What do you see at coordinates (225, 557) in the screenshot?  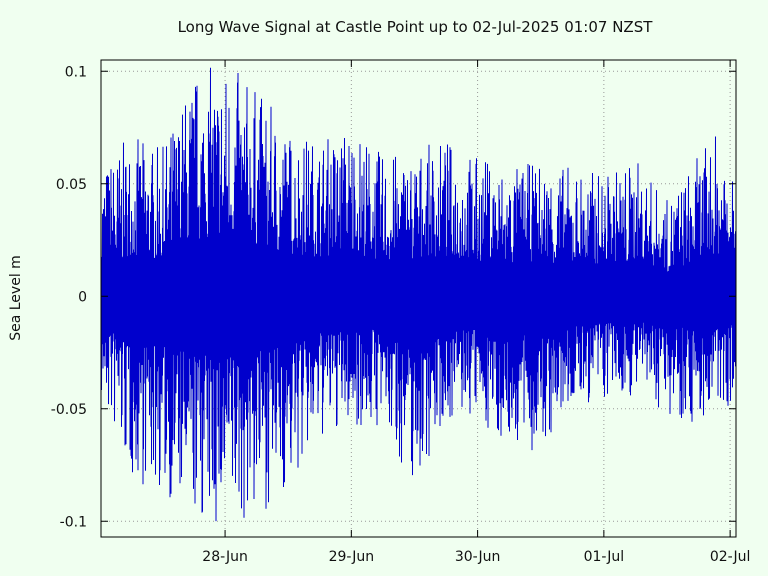 I see `x-tick-label: 28-Jun` at bounding box center [225, 557].